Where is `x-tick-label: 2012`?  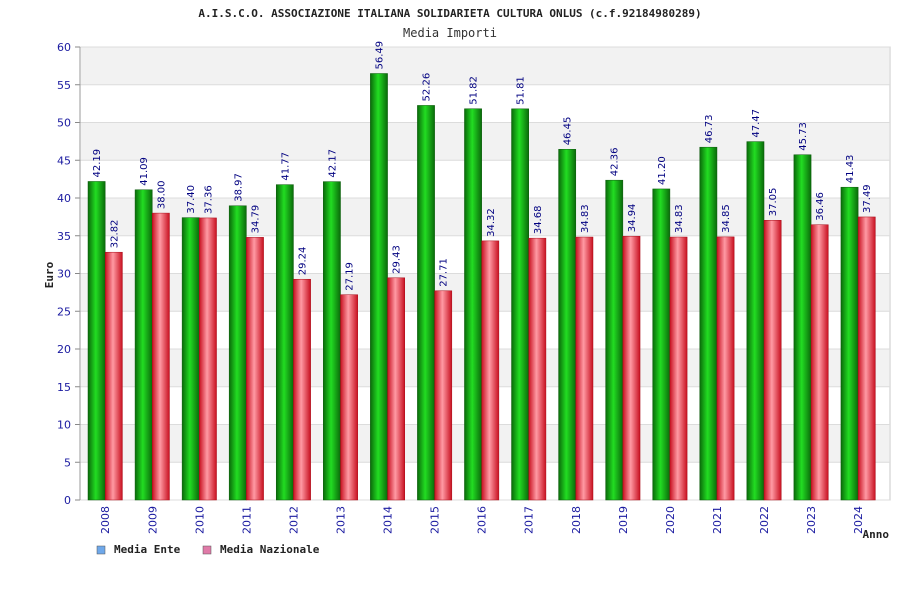 x-tick-label: 2012 is located at coordinates (293, 520).